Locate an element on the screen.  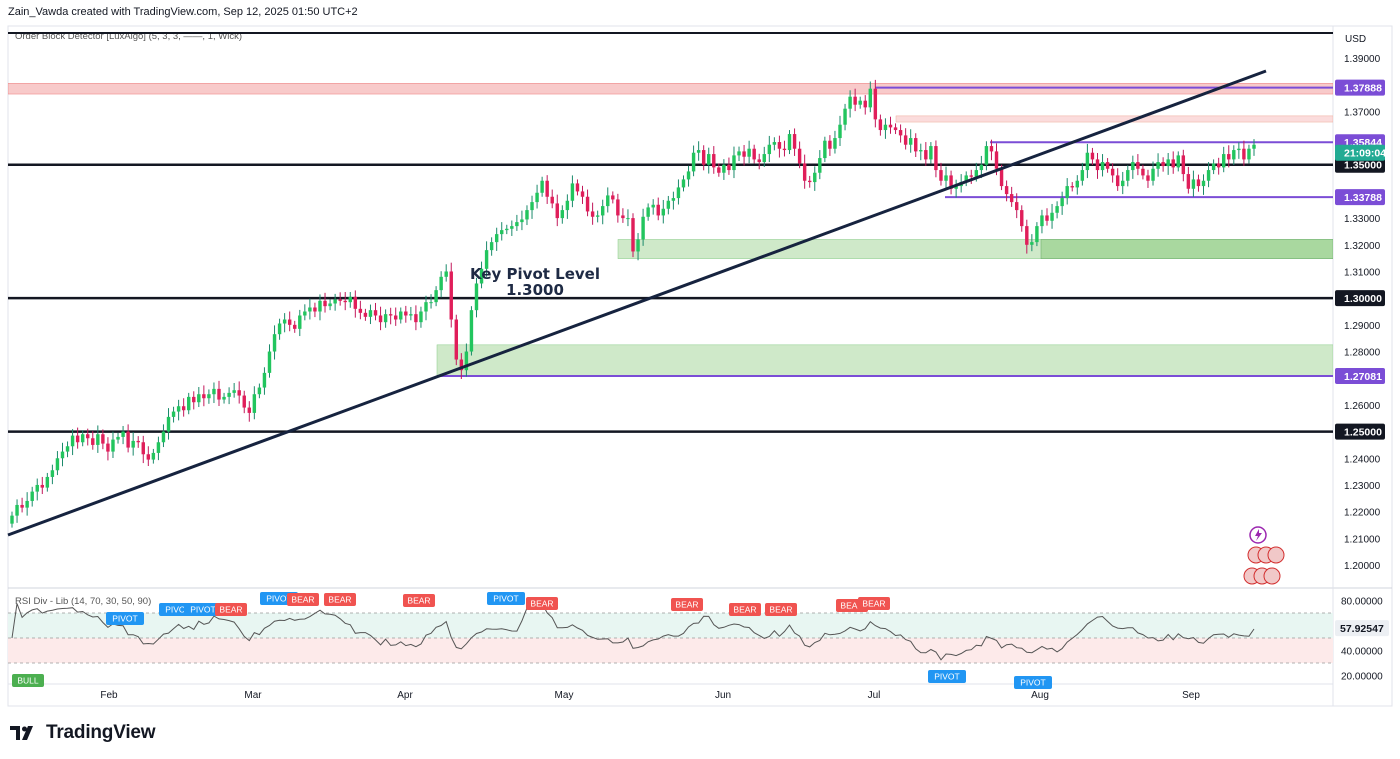
rsi-axis-label: 40.00000 is located at coordinates (1362, 652).